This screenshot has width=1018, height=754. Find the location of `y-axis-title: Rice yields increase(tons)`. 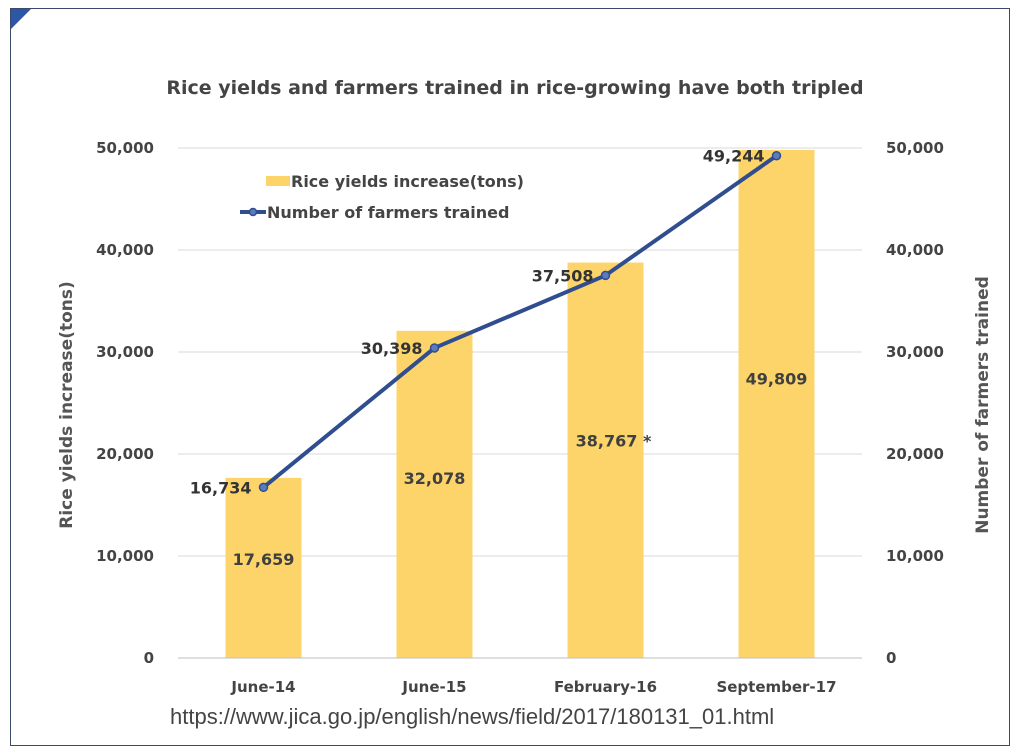

y-axis-title: Rice yields increase(tons) is located at coordinates (67, 405).